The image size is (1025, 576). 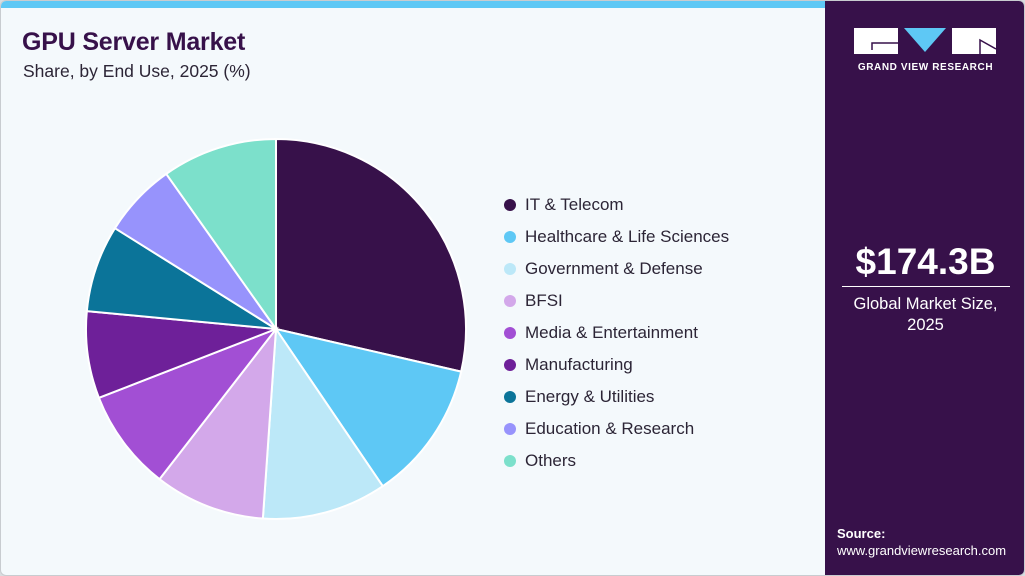 I want to click on legend-label: Media & Entertainment, so click(x=611, y=332).